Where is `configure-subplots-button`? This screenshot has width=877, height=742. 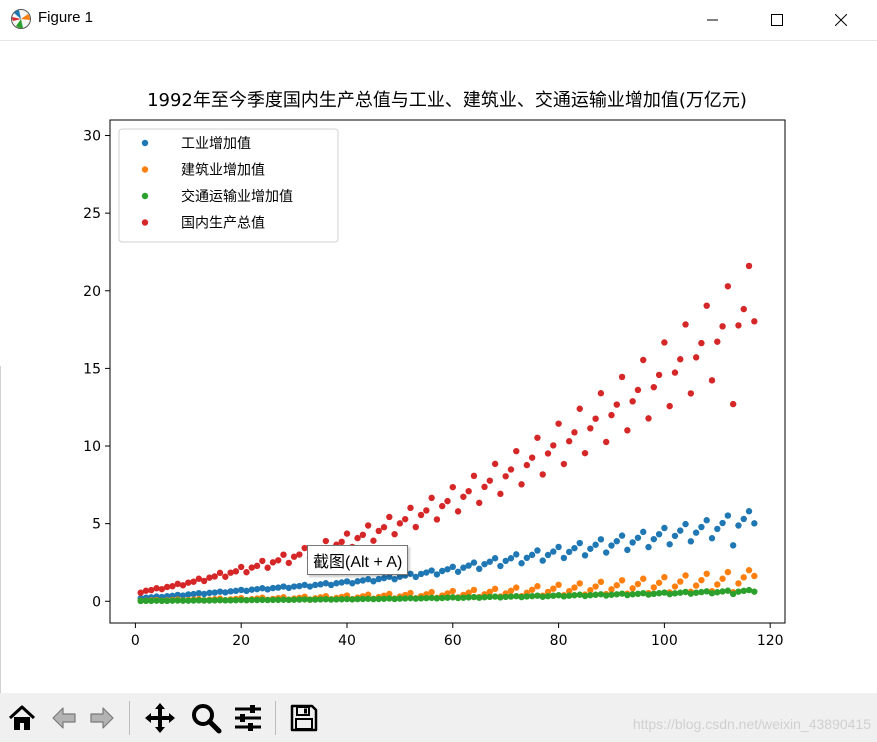
configure-subplots-button is located at coordinates (248, 718).